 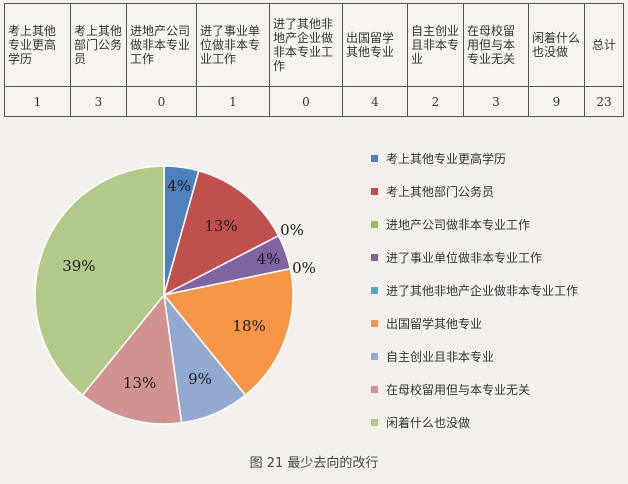 I want to click on table-value-row: 1 3 0 1 0 4 2 3 9 23, so click(x=314, y=101).